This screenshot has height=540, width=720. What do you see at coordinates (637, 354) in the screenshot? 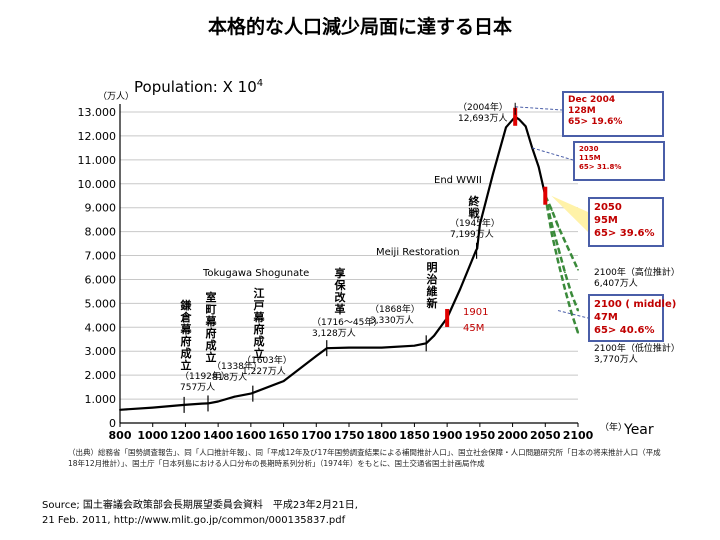
I see `low-projection-label: 2100年（低位推計） 3,770万人` at bounding box center [637, 354].